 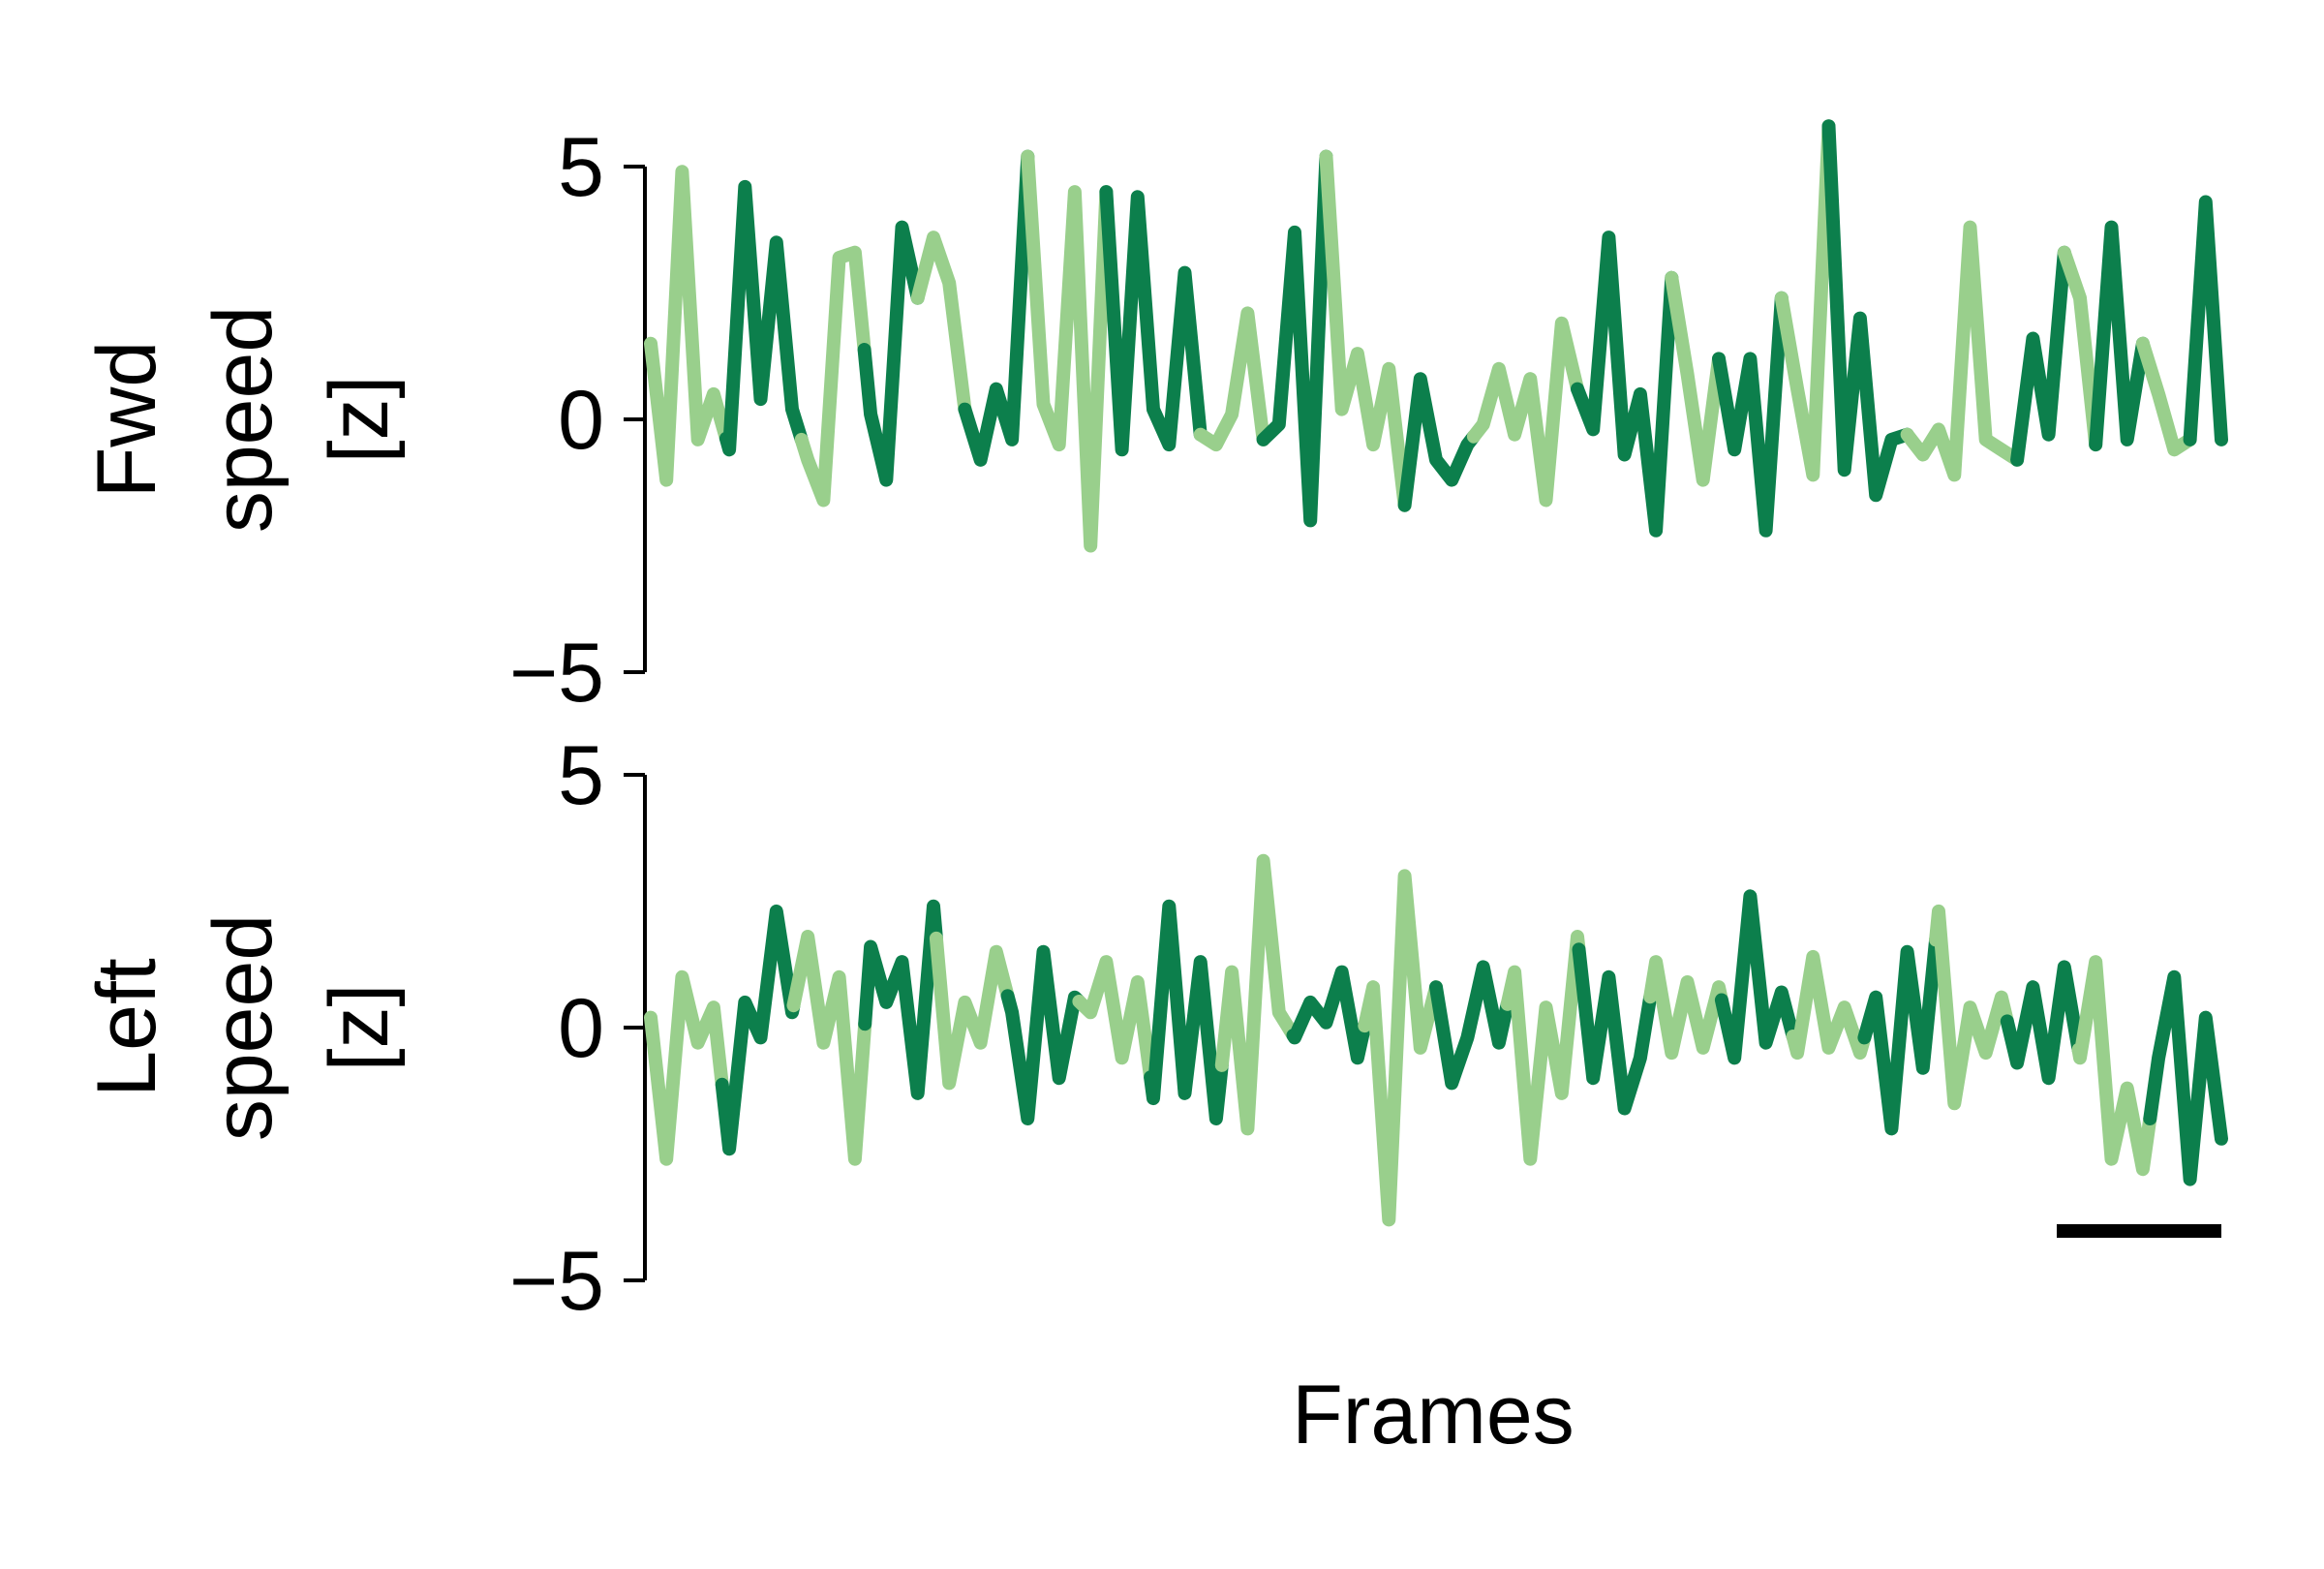 What do you see at coordinates (1433, 1415) in the screenshot?
I see `x-axis-label: Frames` at bounding box center [1433, 1415].